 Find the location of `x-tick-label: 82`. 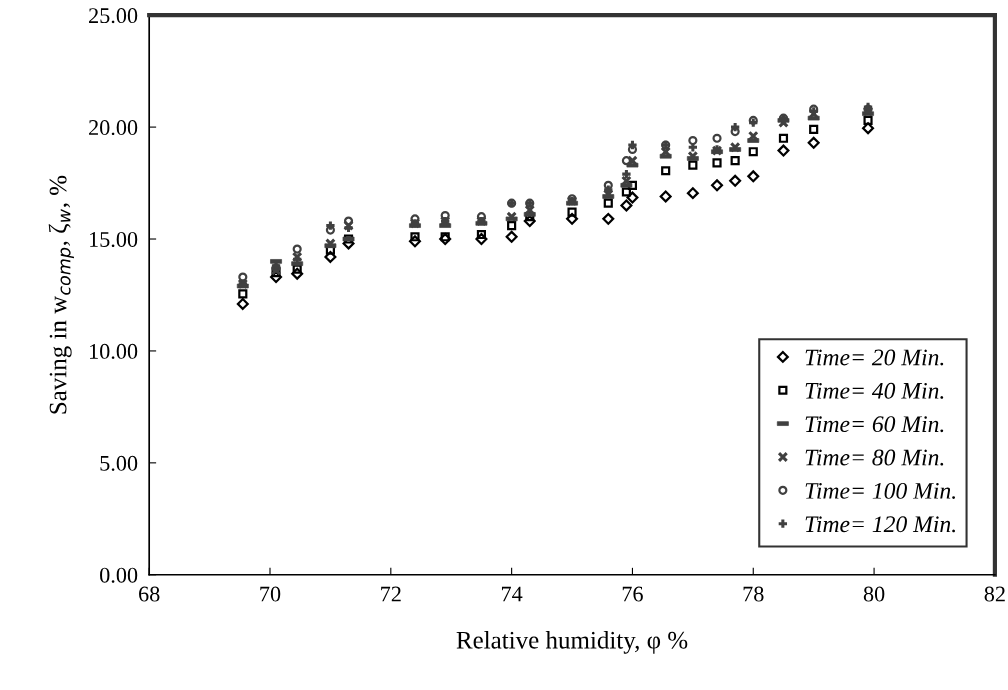

x-tick-label: 82 is located at coordinates (994, 594).